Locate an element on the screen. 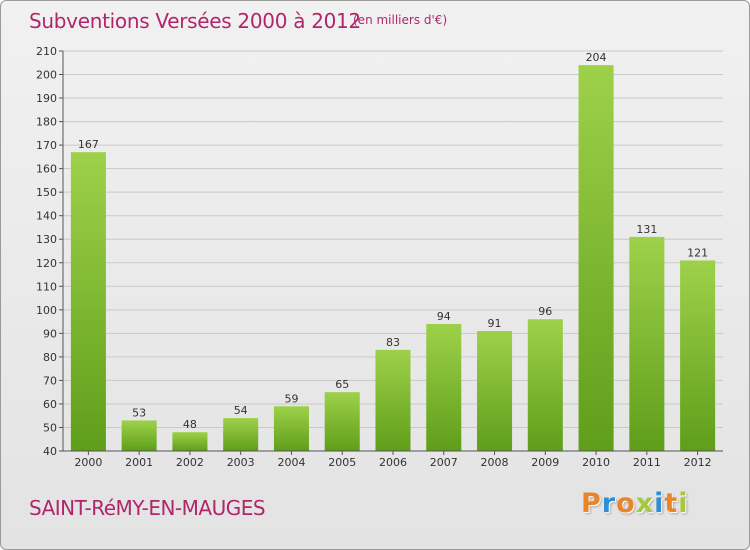  x-tick-label: 2005 is located at coordinates (342, 462).